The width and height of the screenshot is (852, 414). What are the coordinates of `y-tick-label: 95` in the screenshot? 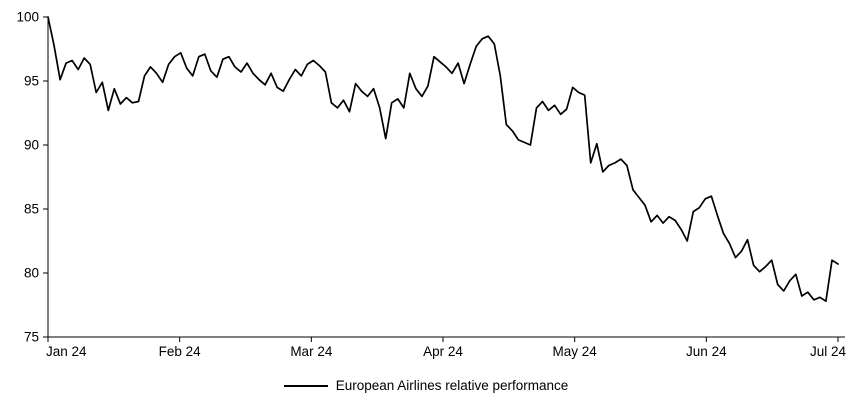 It's located at (31, 81).